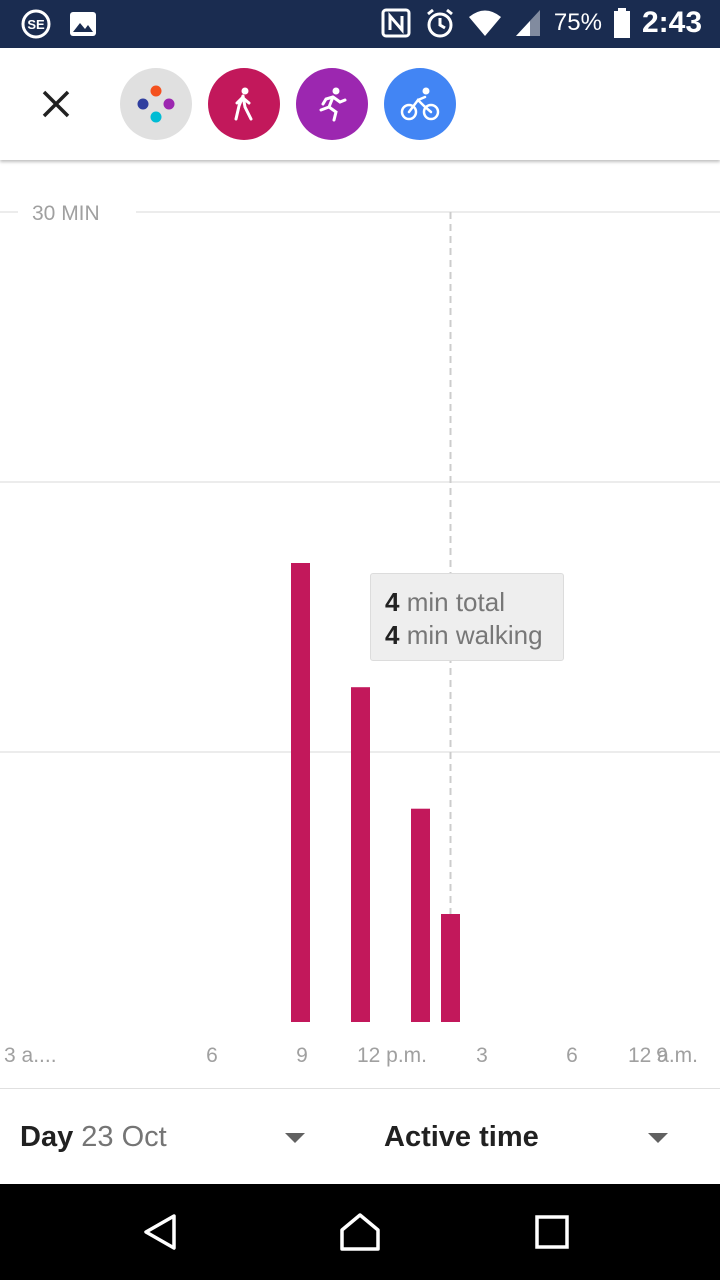 Image resolution: width=720 pixels, height=1280 pixels. Describe the element at coordinates (541, 23) in the screenshot. I see `status-right-icons: 75% 2:43` at that location.